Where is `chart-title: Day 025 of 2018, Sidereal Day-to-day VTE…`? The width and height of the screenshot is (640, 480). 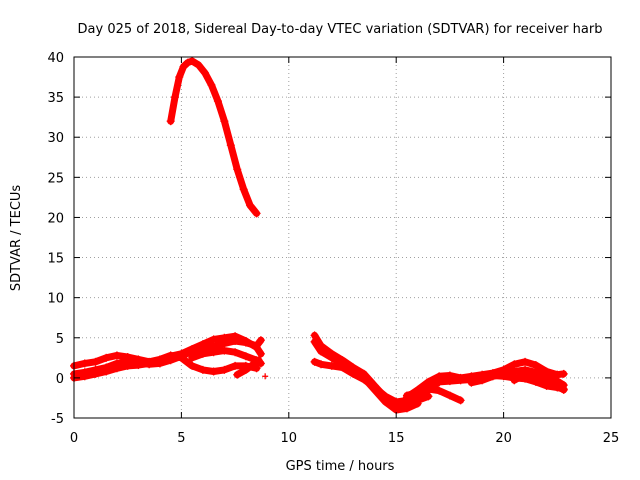 chart-title: Day 025 of 2018, Sidereal Day-to-day VTE… is located at coordinates (340, 29).